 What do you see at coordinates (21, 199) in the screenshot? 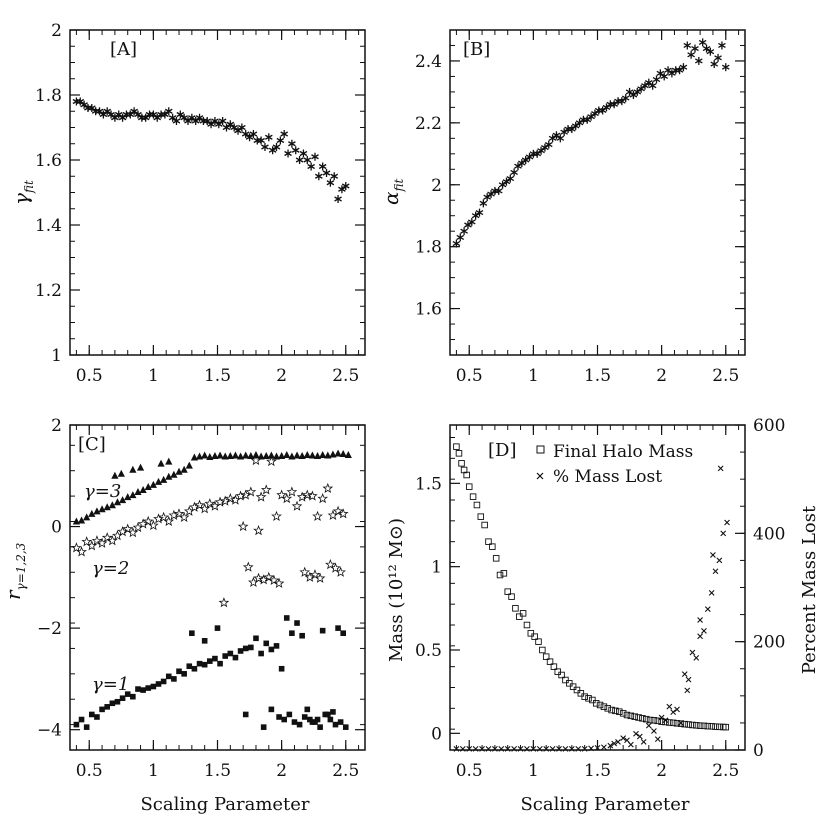
I see `panel-a-ylabel-main: γ` at bounding box center [21, 199].